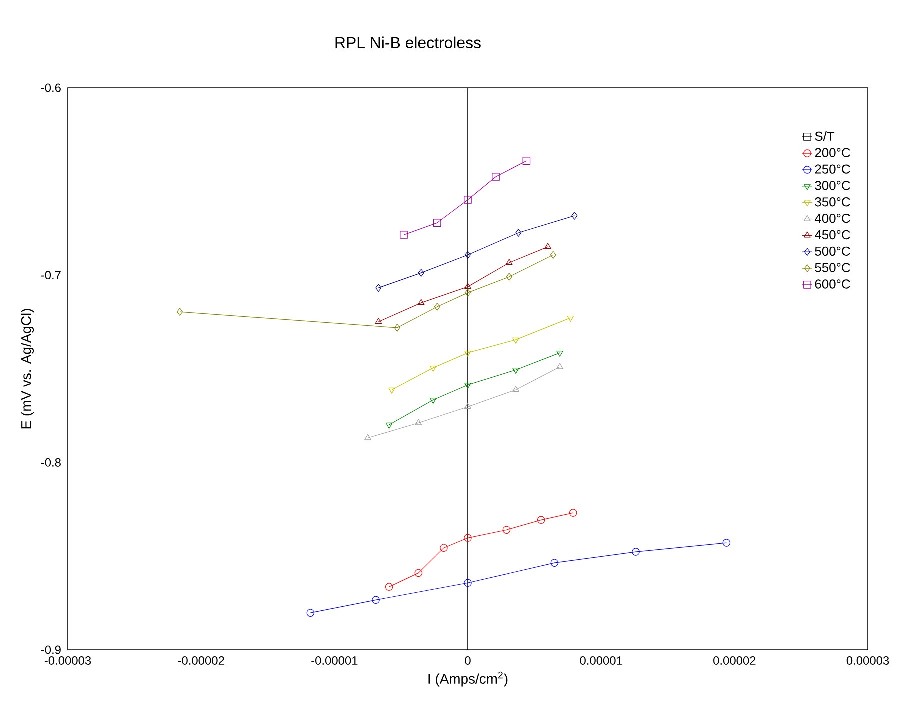 The width and height of the screenshot is (897, 725). What do you see at coordinates (27, 369) in the screenshot?
I see `y-axis-title: E (mV vs. Ag/AgCl)` at bounding box center [27, 369].